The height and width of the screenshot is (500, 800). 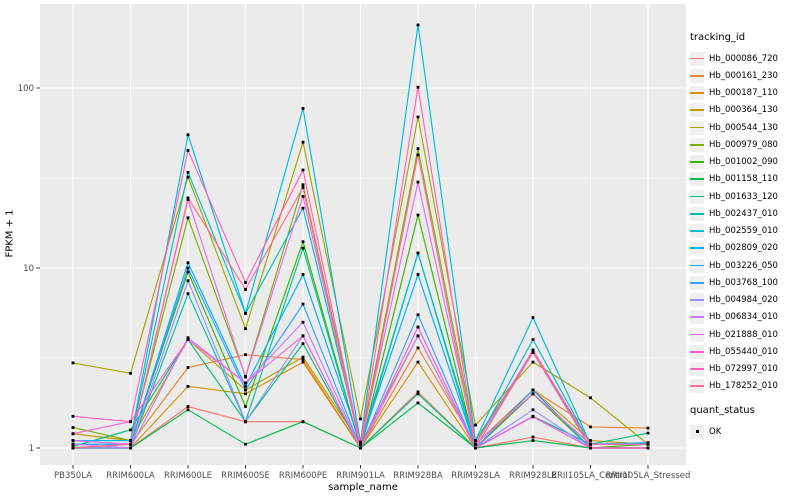 I want to click on legend-item-label: Hb_021888_010, so click(x=743, y=334).